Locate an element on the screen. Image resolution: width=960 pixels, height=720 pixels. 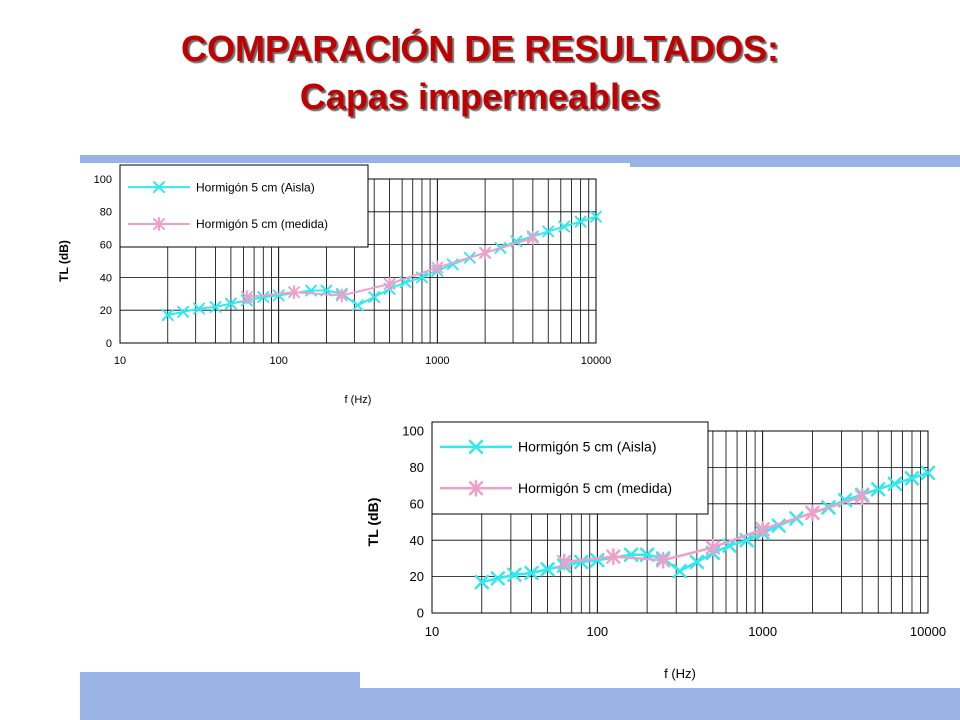
y-axis-label: TL (dB) is located at coordinates (373, 522).